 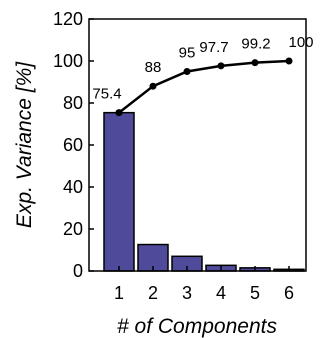 What do you see at coordinates (300, 42) in the screenshot?
I see `data-label: 100` at bounding box center [300, 42].